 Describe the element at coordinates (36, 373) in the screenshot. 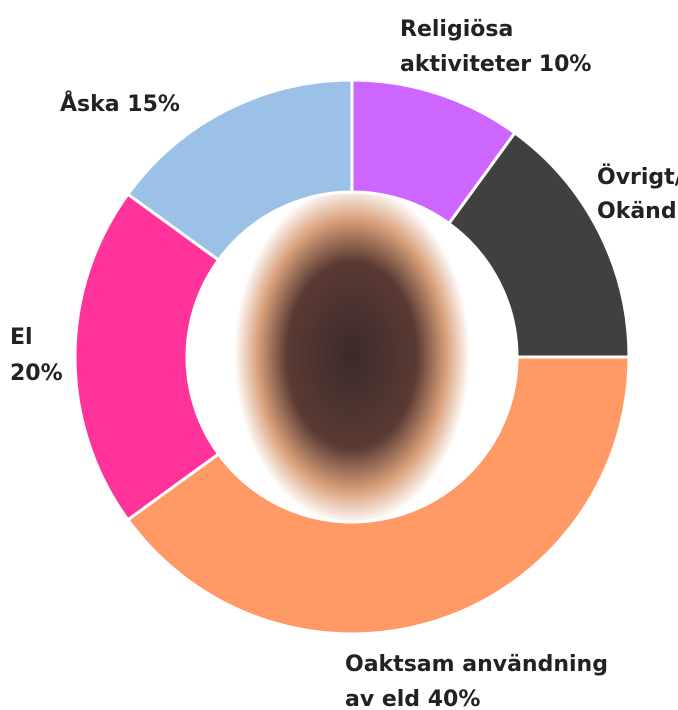

I see `segment-label: 20%` at that location.